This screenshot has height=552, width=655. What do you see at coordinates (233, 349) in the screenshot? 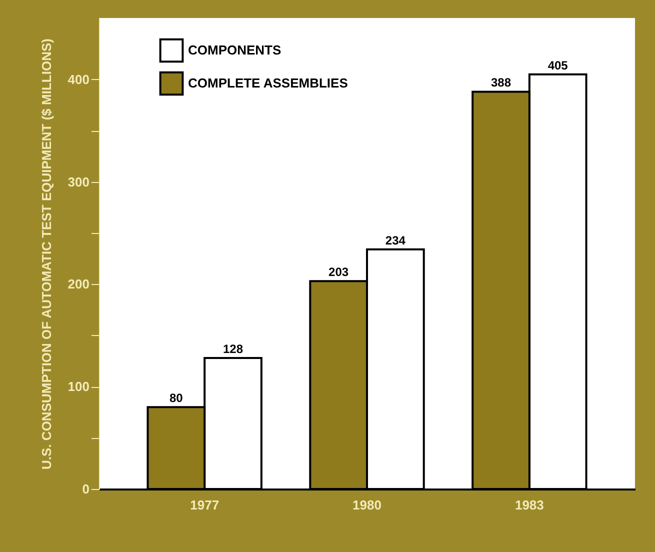
I see `data-label: 128` at bounding box center [233, 349].